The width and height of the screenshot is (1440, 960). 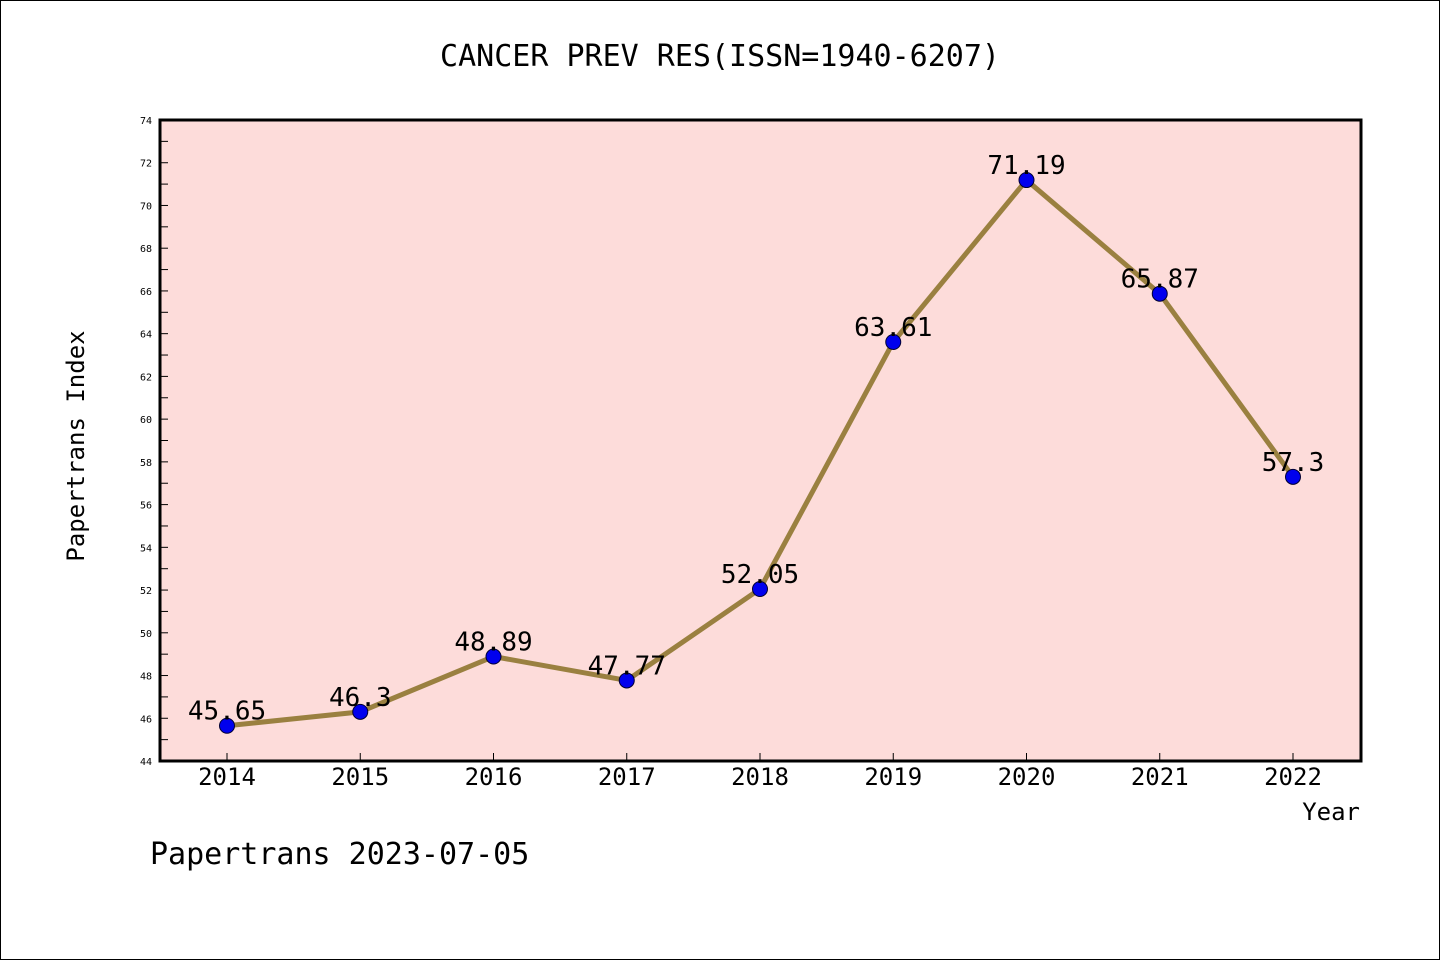 I want to click on x-tick-label: 2015, so click(x=360, y=777).